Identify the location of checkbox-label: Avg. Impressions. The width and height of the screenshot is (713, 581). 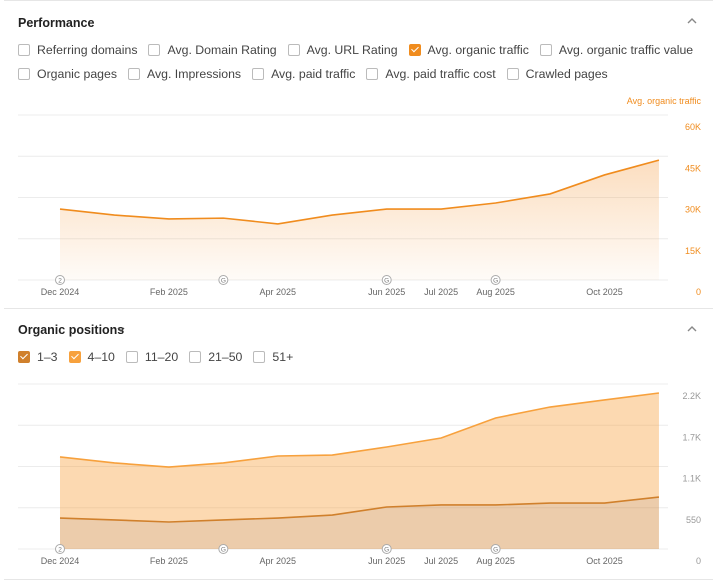
(194, 74).